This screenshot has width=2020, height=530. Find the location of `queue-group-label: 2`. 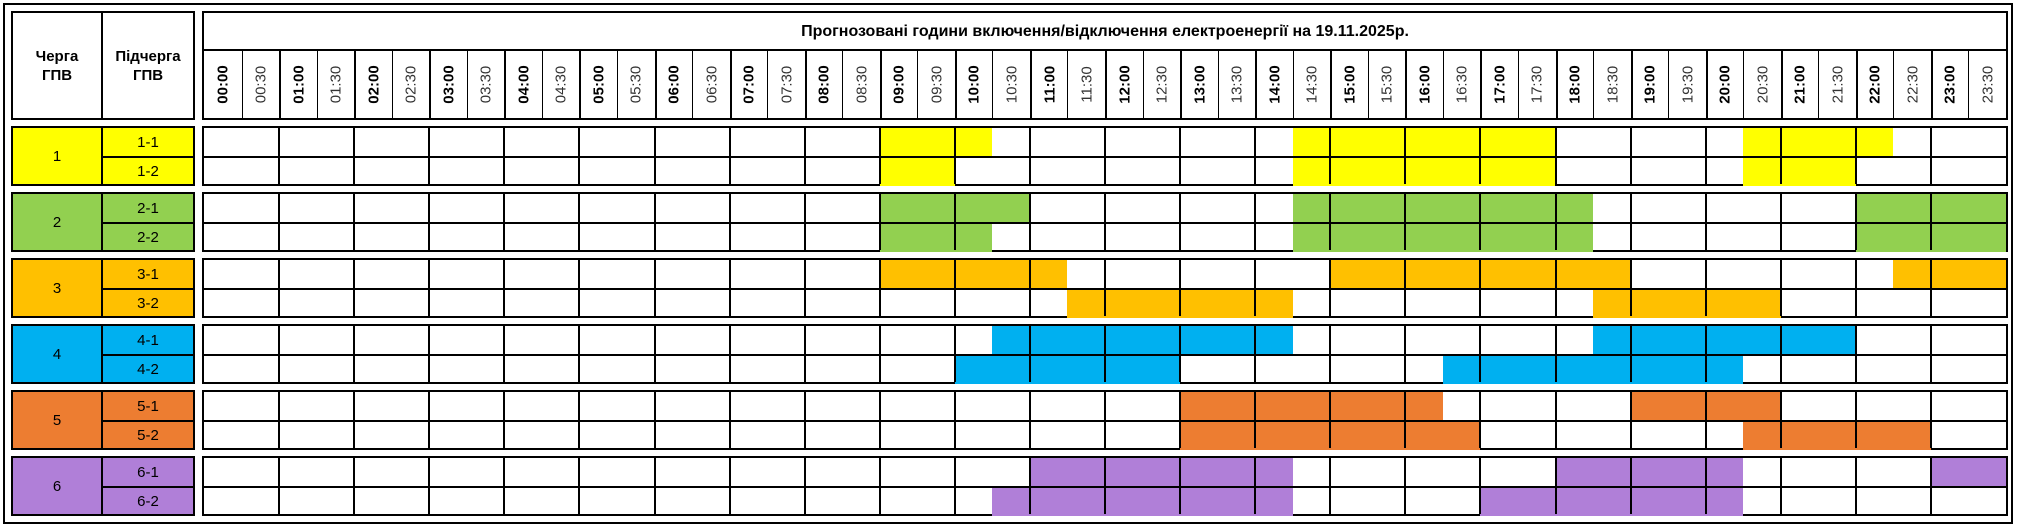

queue-group-label: 2 is located at coordinates (57, 222).